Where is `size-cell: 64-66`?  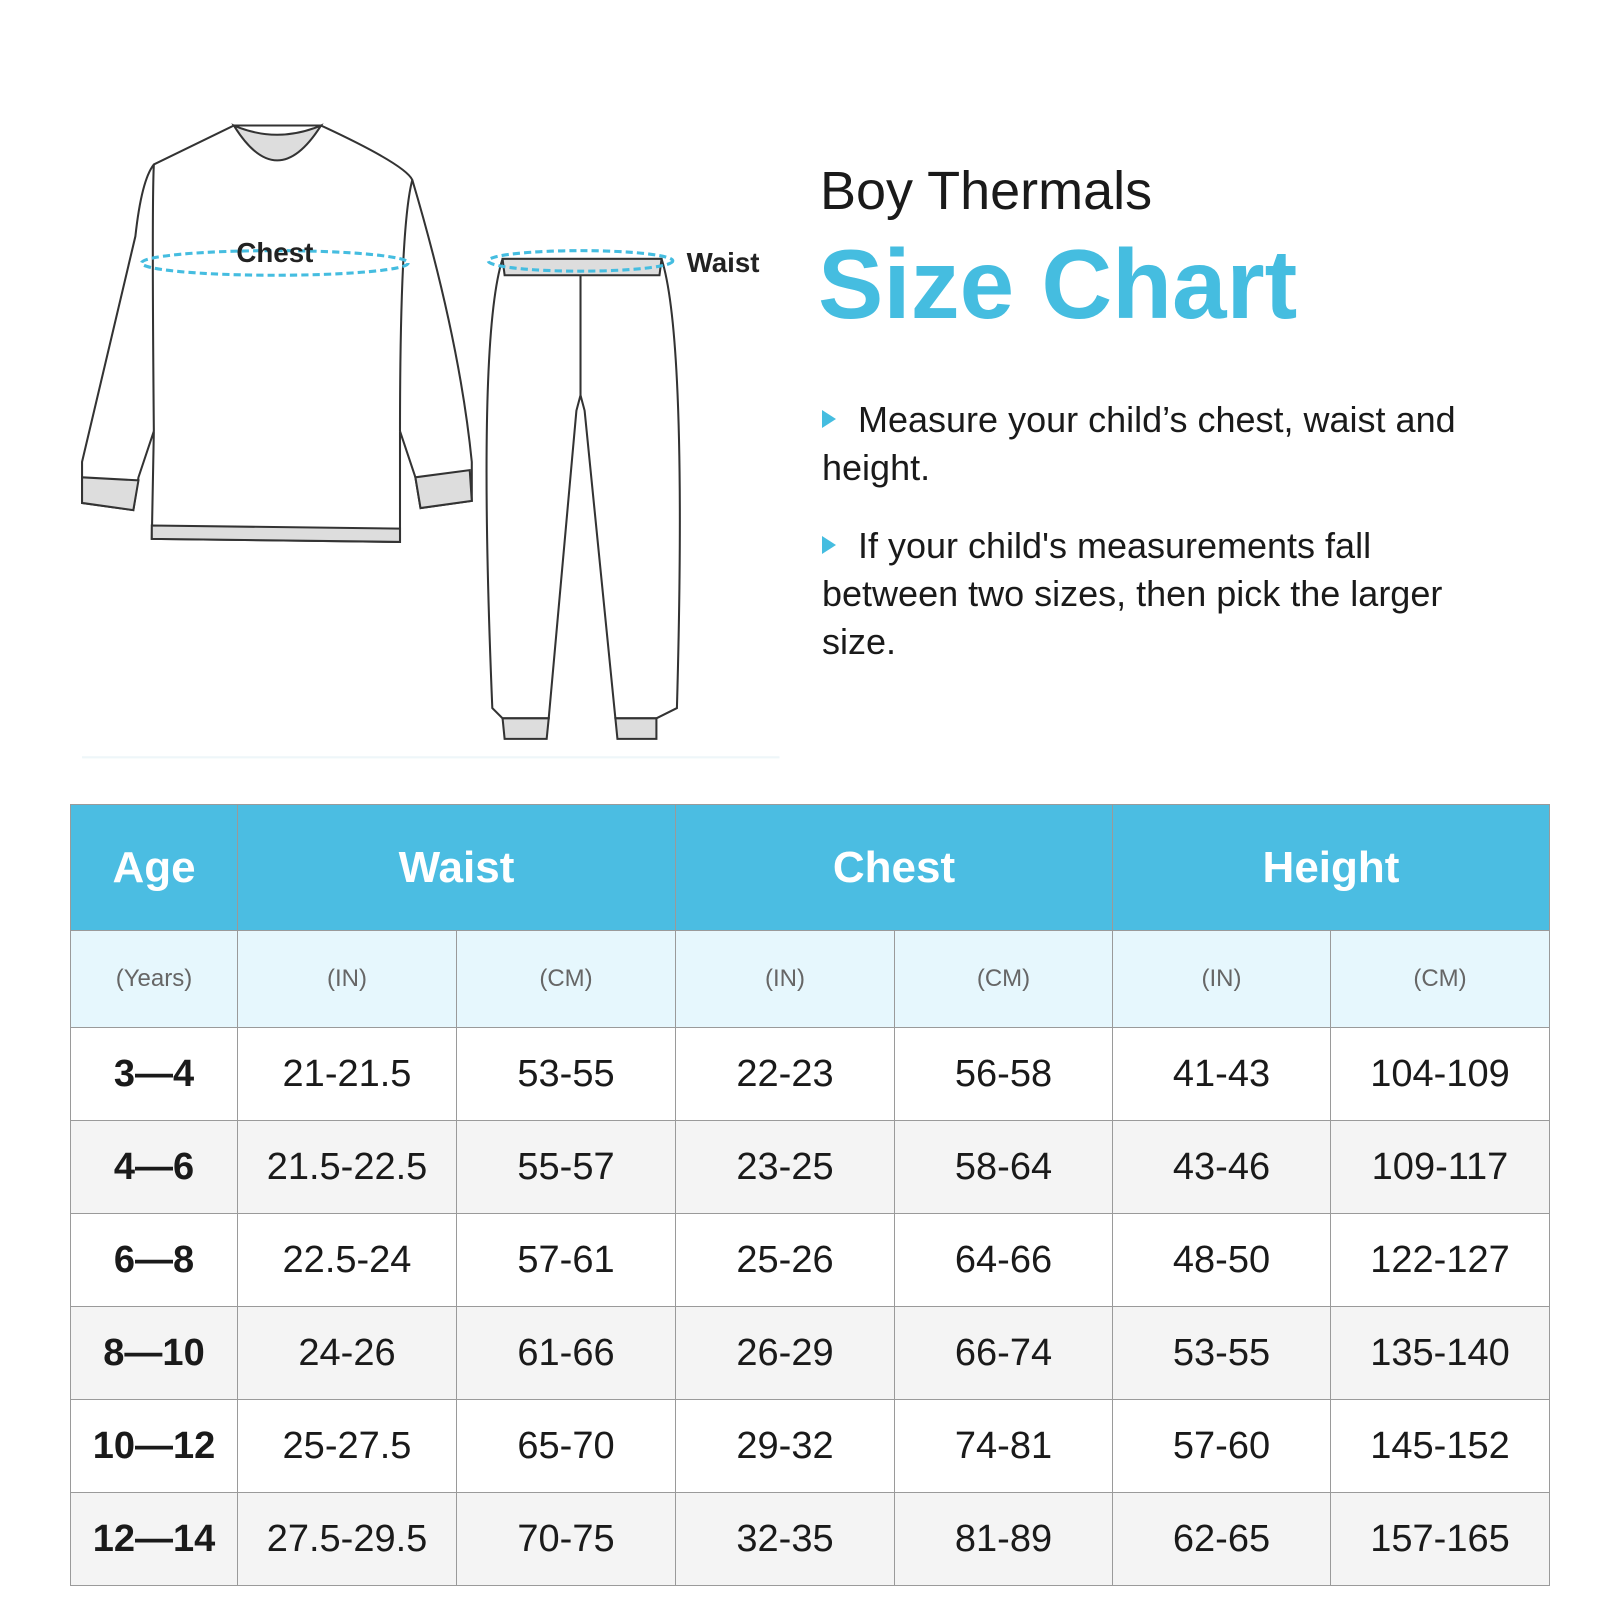 size-cell: 64-66 is located at coordinates (1003, 1260).